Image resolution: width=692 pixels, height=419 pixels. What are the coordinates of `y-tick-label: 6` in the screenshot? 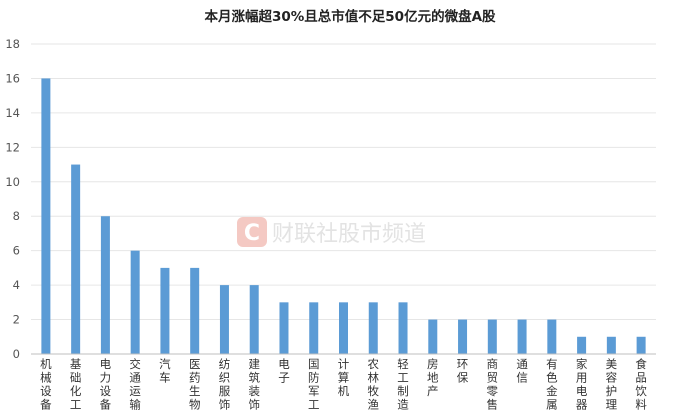 It's located at (16, 251).